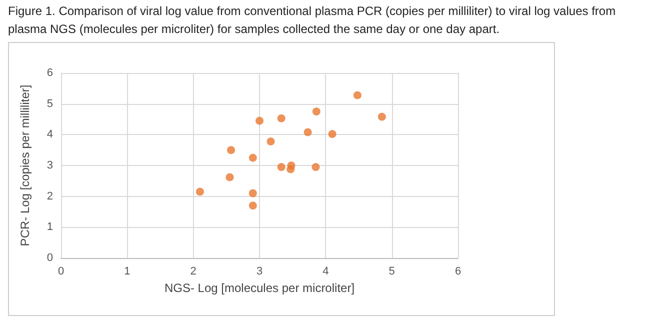 The width and height of the screenshot is (650, 329). What do you see at coordinates (458, 272) in the screenshot?
I see `x-tick-label: 6` at bounding box center [458, 272].